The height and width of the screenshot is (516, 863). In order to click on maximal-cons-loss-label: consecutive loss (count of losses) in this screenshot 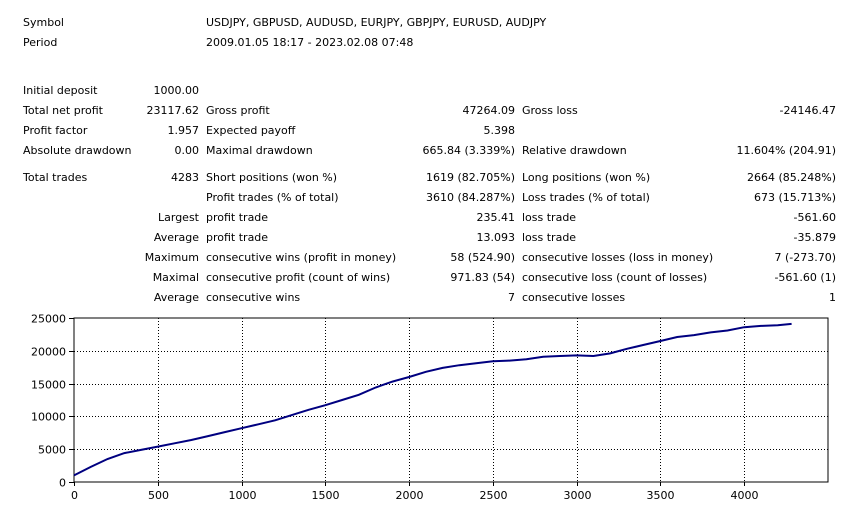, I will do `click(615, 277)`.